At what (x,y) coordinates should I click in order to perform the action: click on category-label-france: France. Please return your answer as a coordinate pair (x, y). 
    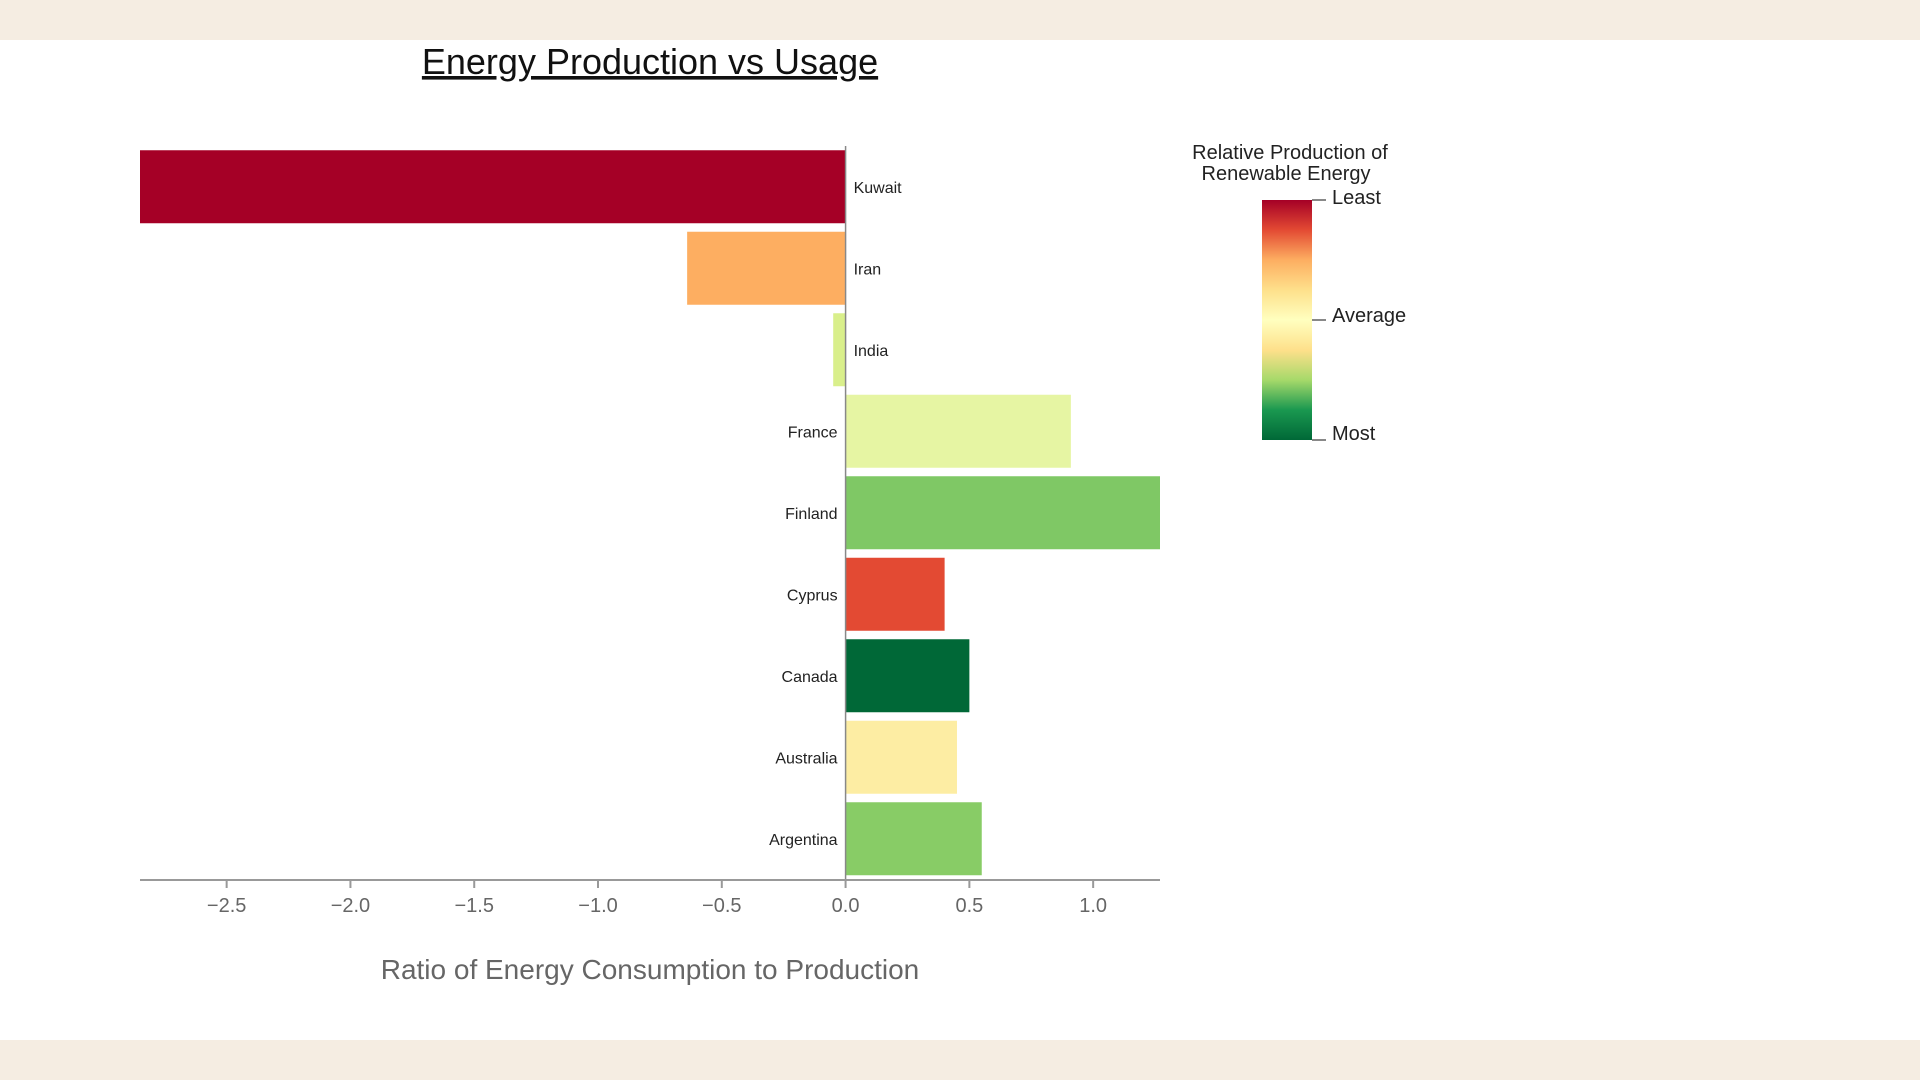
    Looking at the image, I should click on (813, 432).